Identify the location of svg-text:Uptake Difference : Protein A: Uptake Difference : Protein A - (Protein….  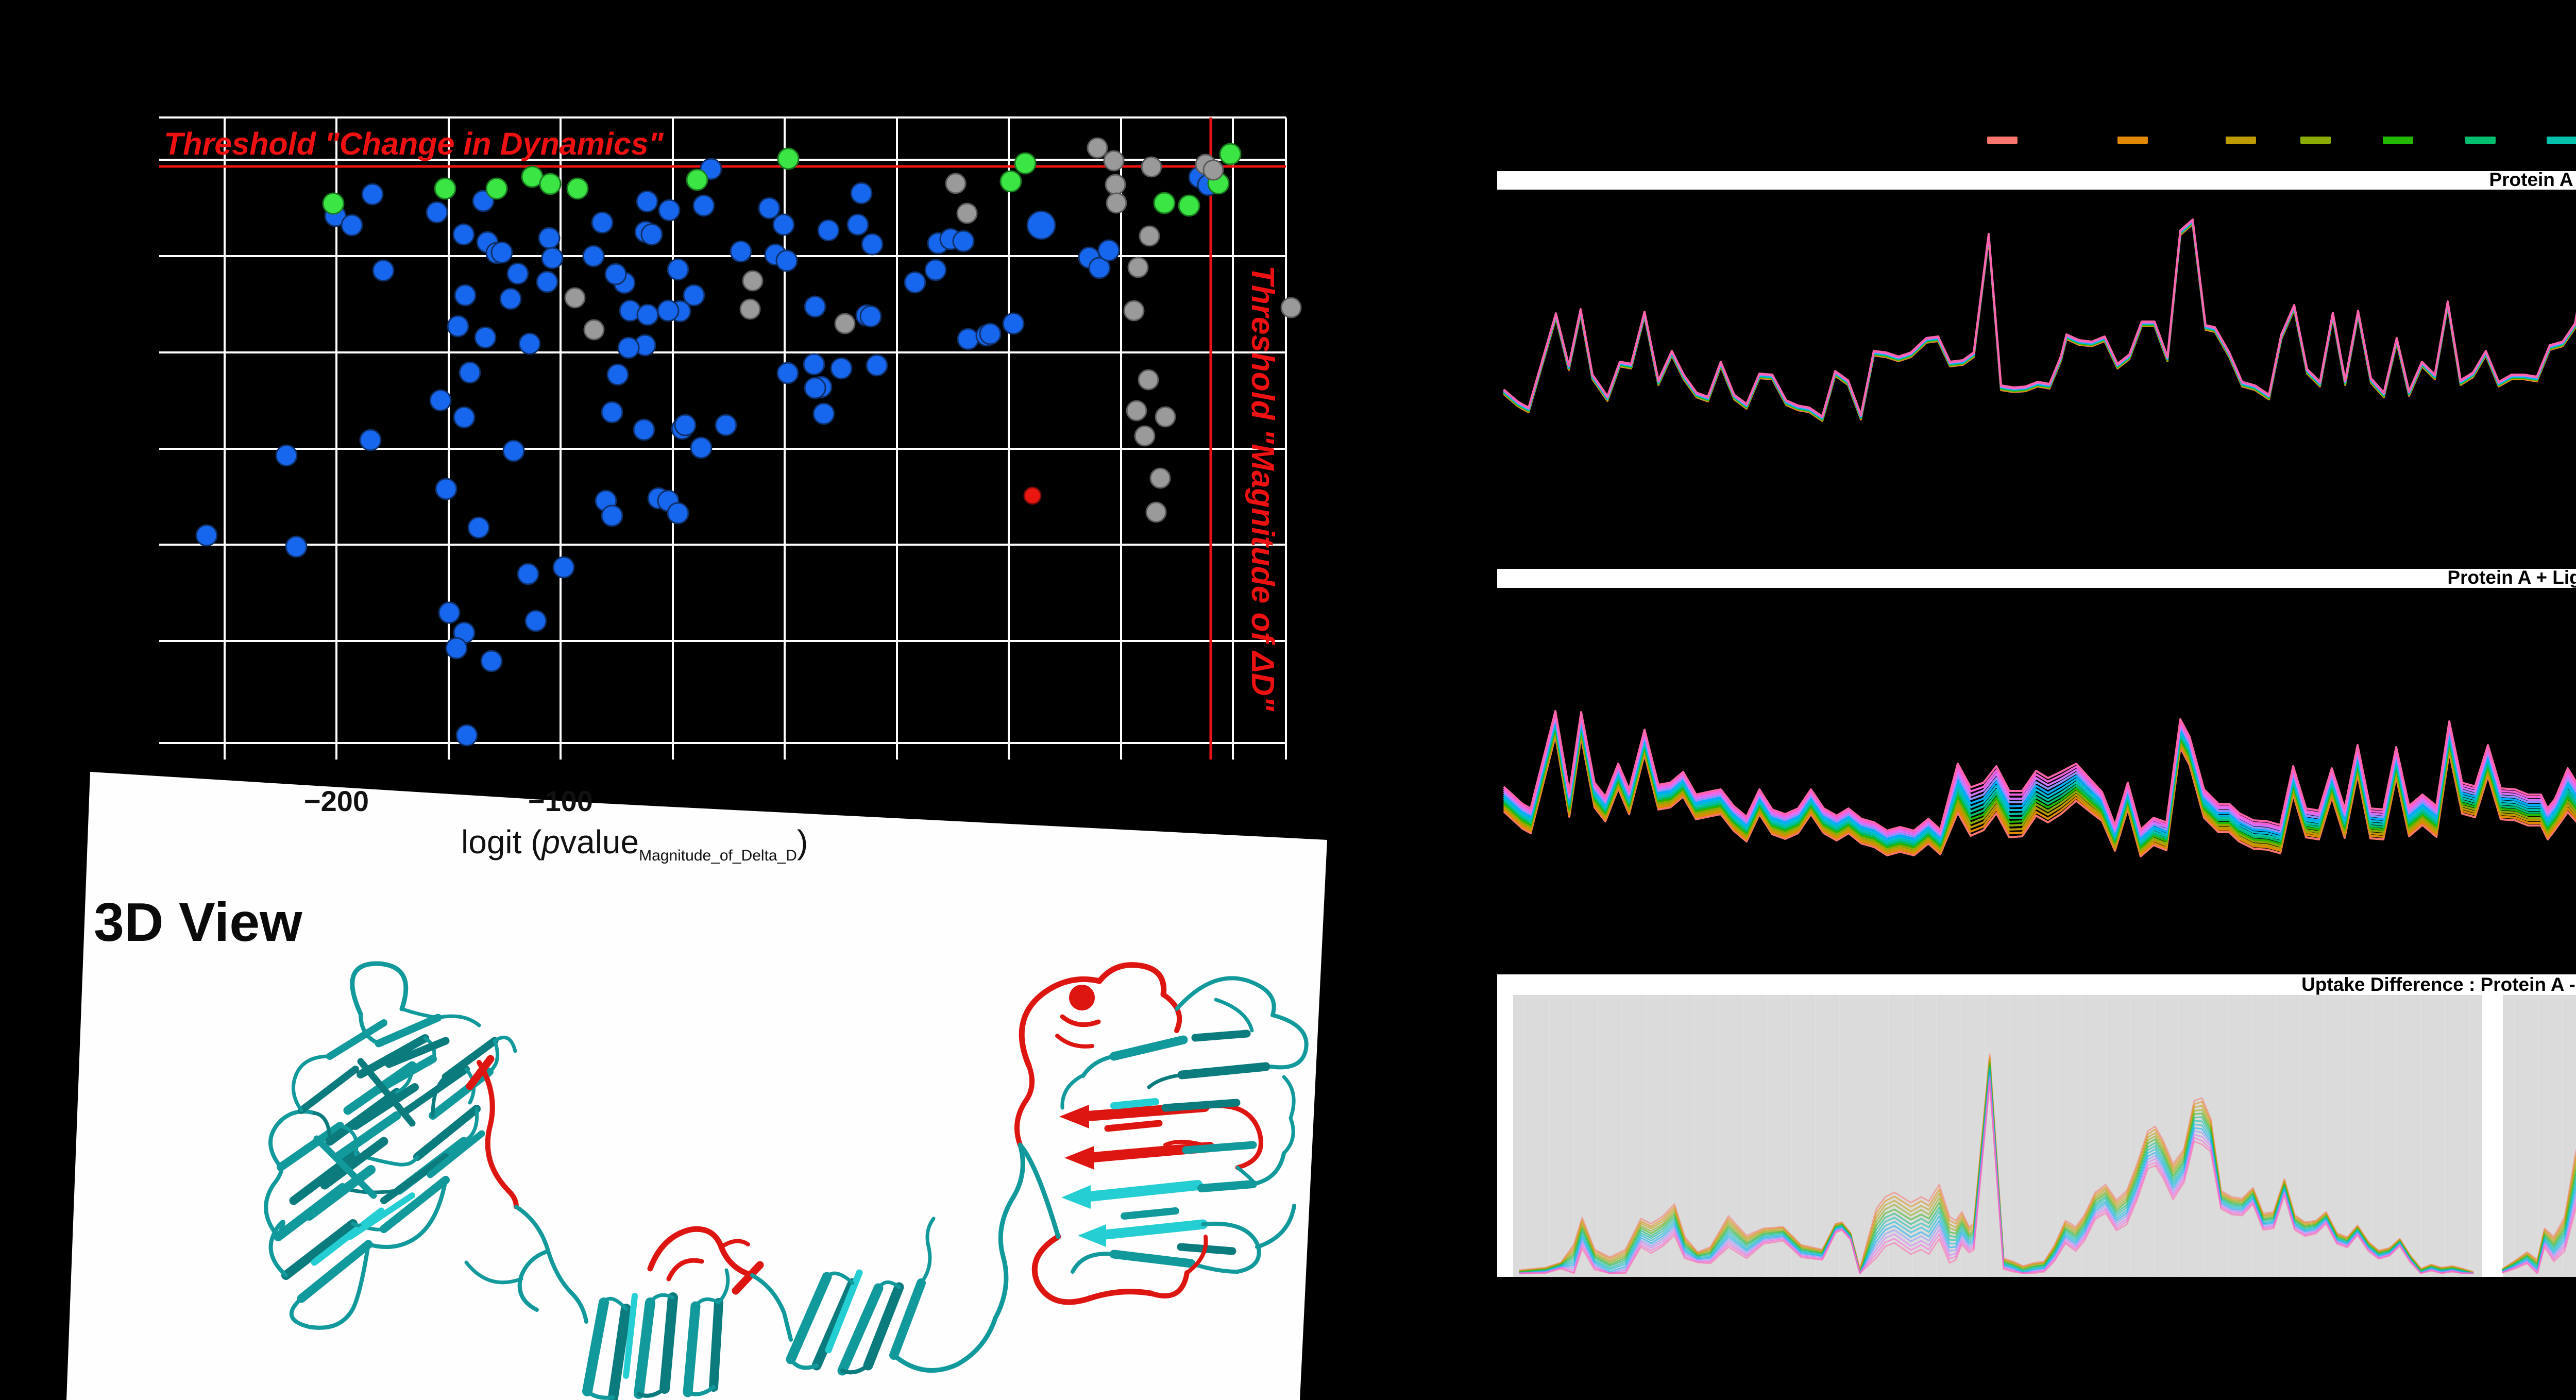
(2438, 984).